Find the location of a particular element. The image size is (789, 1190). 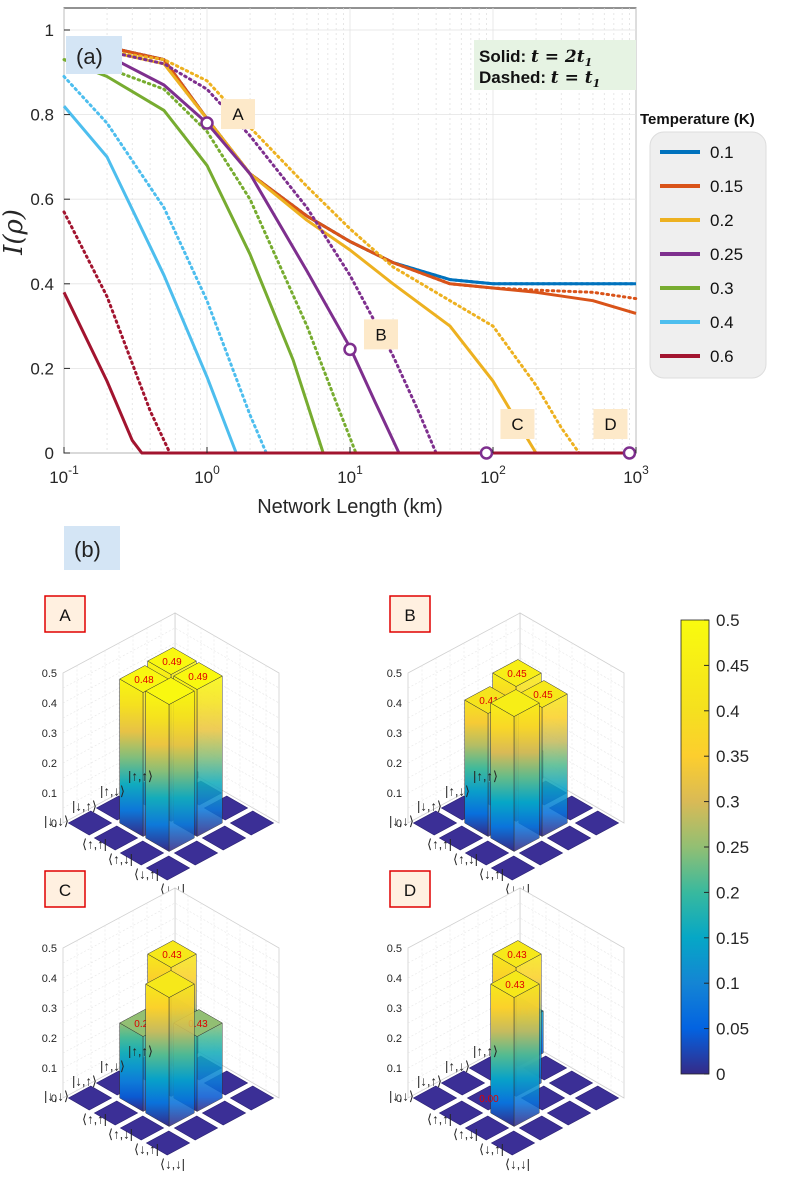

bar-face-front is located at coordinates (131, 757).